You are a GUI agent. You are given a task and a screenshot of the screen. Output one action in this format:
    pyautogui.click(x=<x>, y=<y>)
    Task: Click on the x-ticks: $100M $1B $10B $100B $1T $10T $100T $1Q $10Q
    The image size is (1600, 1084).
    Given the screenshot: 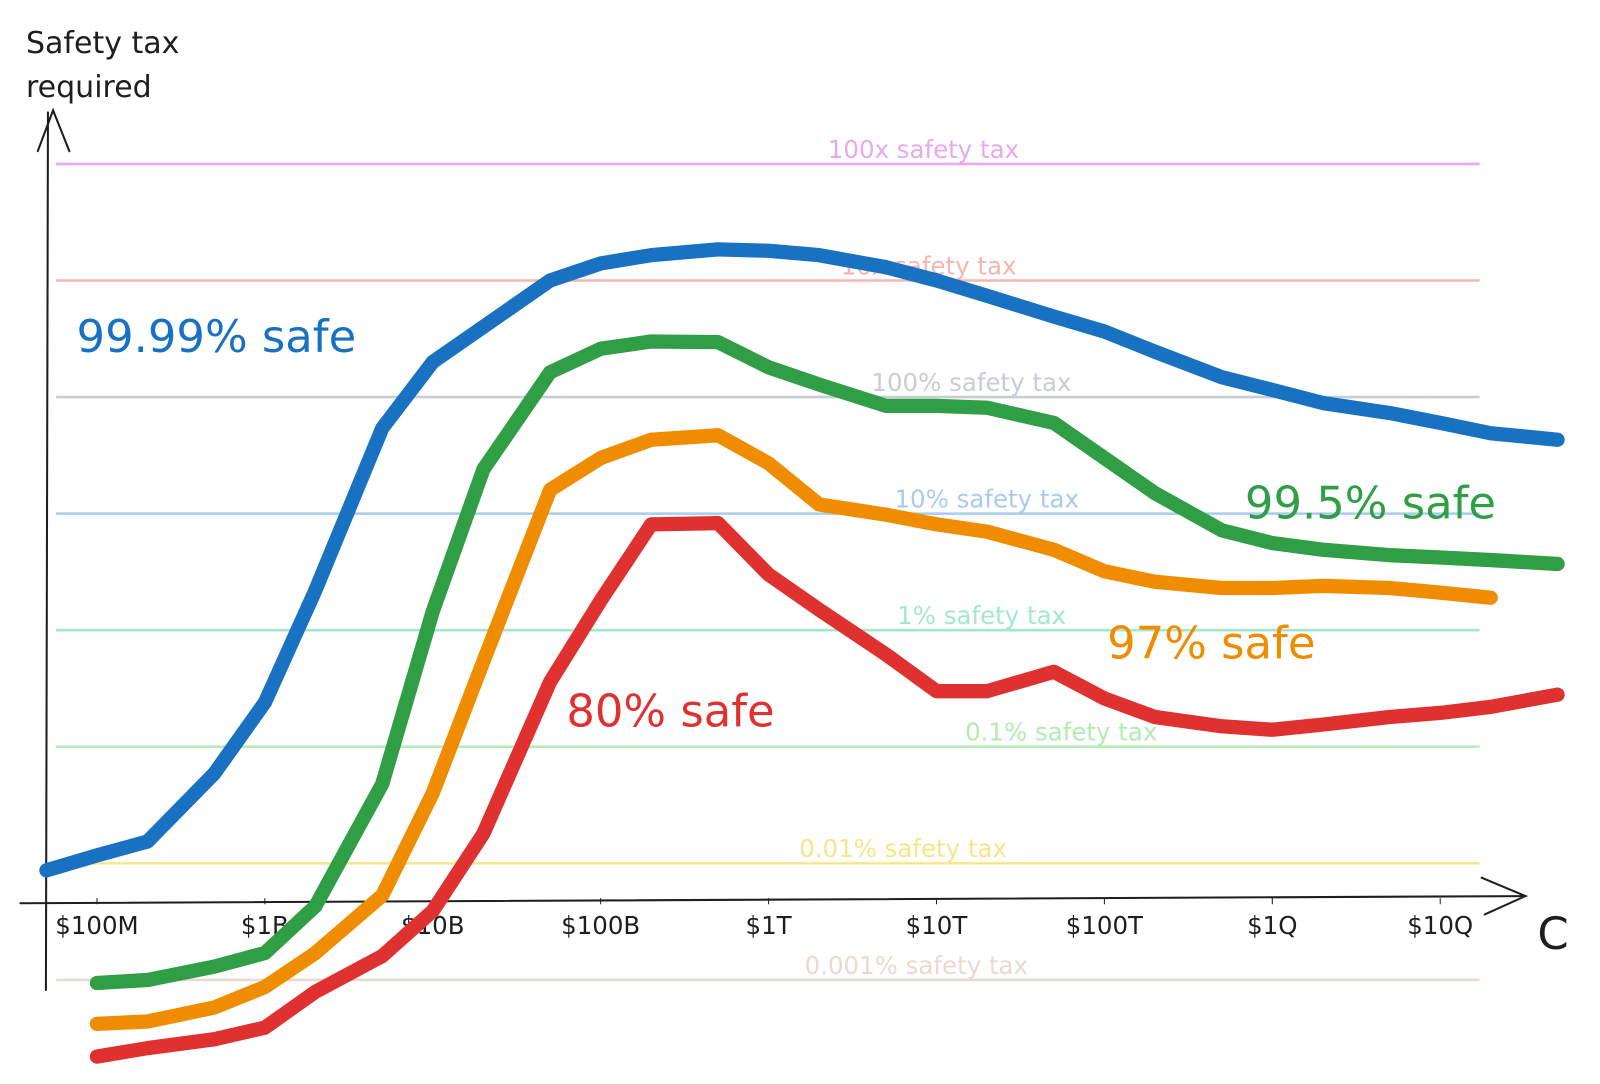 What is the action you would take?
    pyautogui.click(x=764, y=919)
    